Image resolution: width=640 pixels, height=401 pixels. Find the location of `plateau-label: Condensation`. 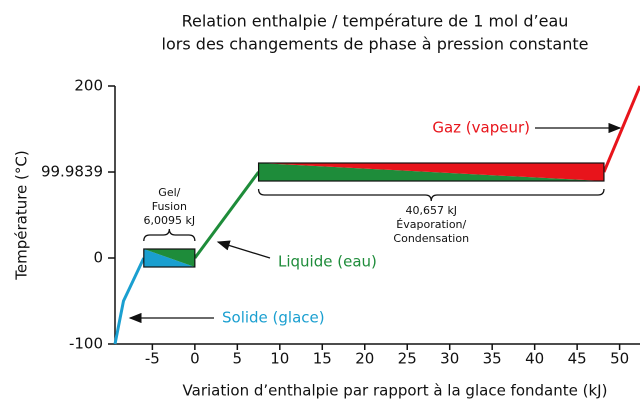

plateau-label: Condensation is located at coordinates (431, 238).